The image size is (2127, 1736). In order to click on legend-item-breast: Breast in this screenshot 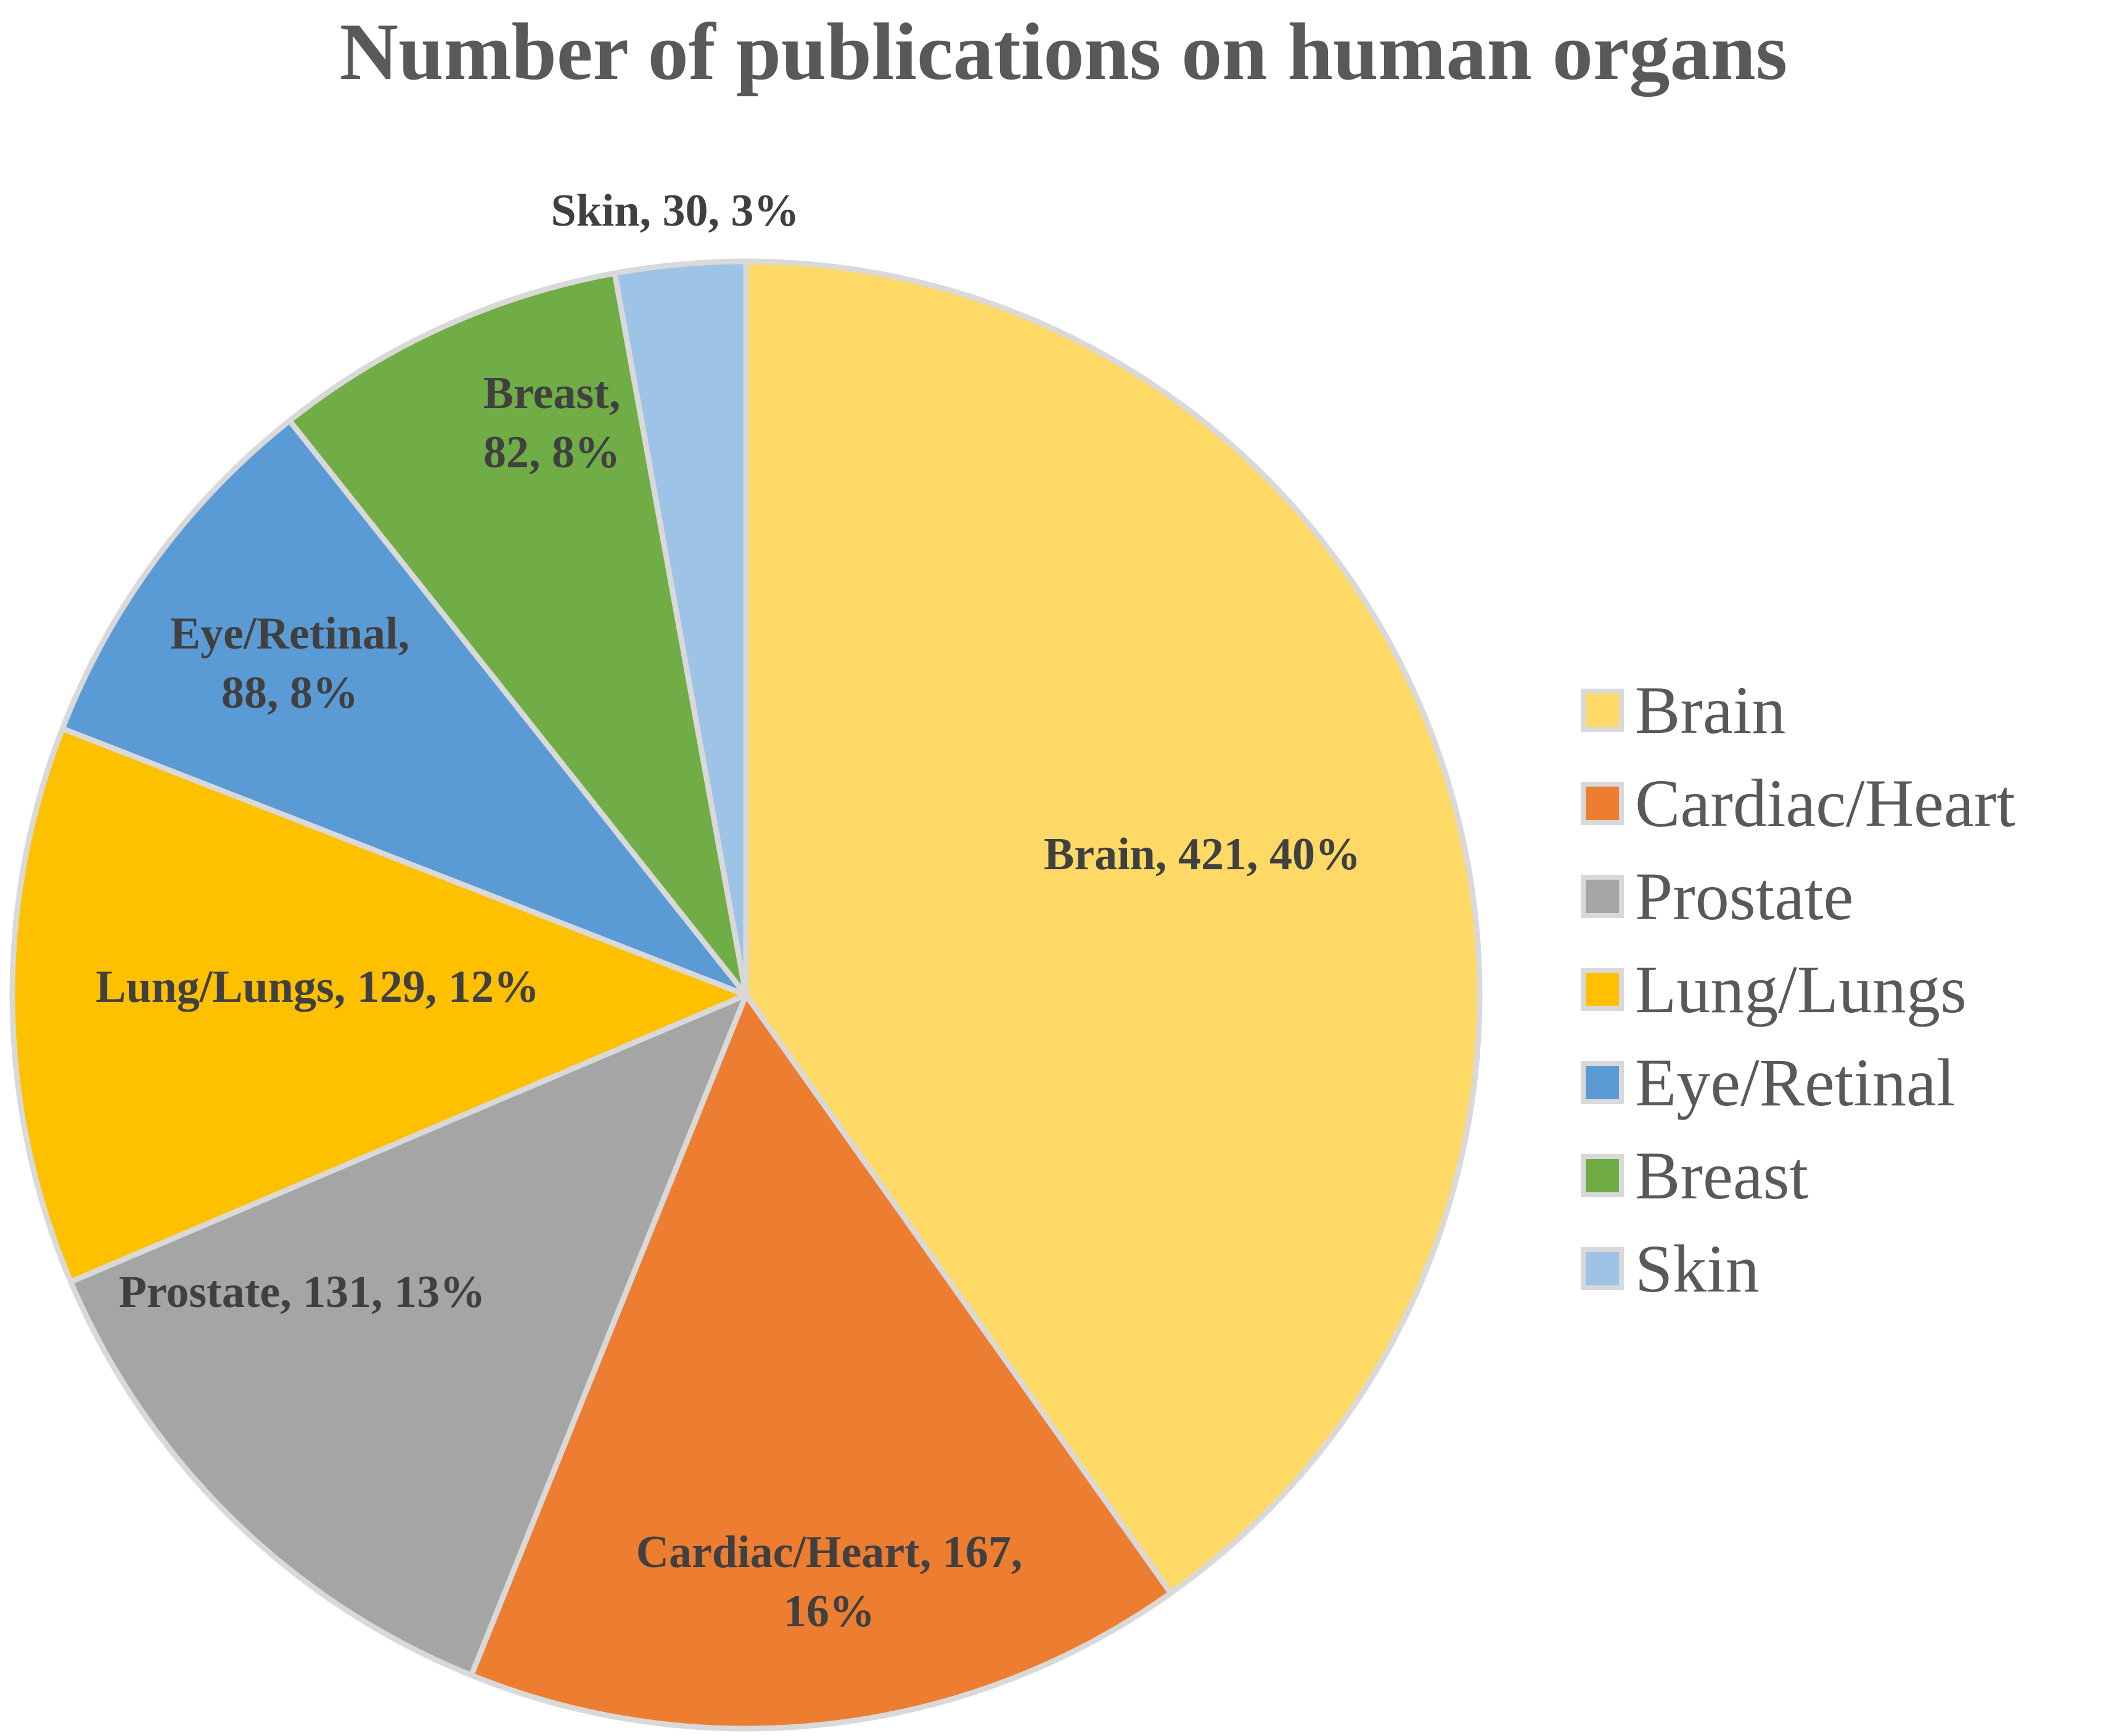, I will do `click(1694, 1175)`.